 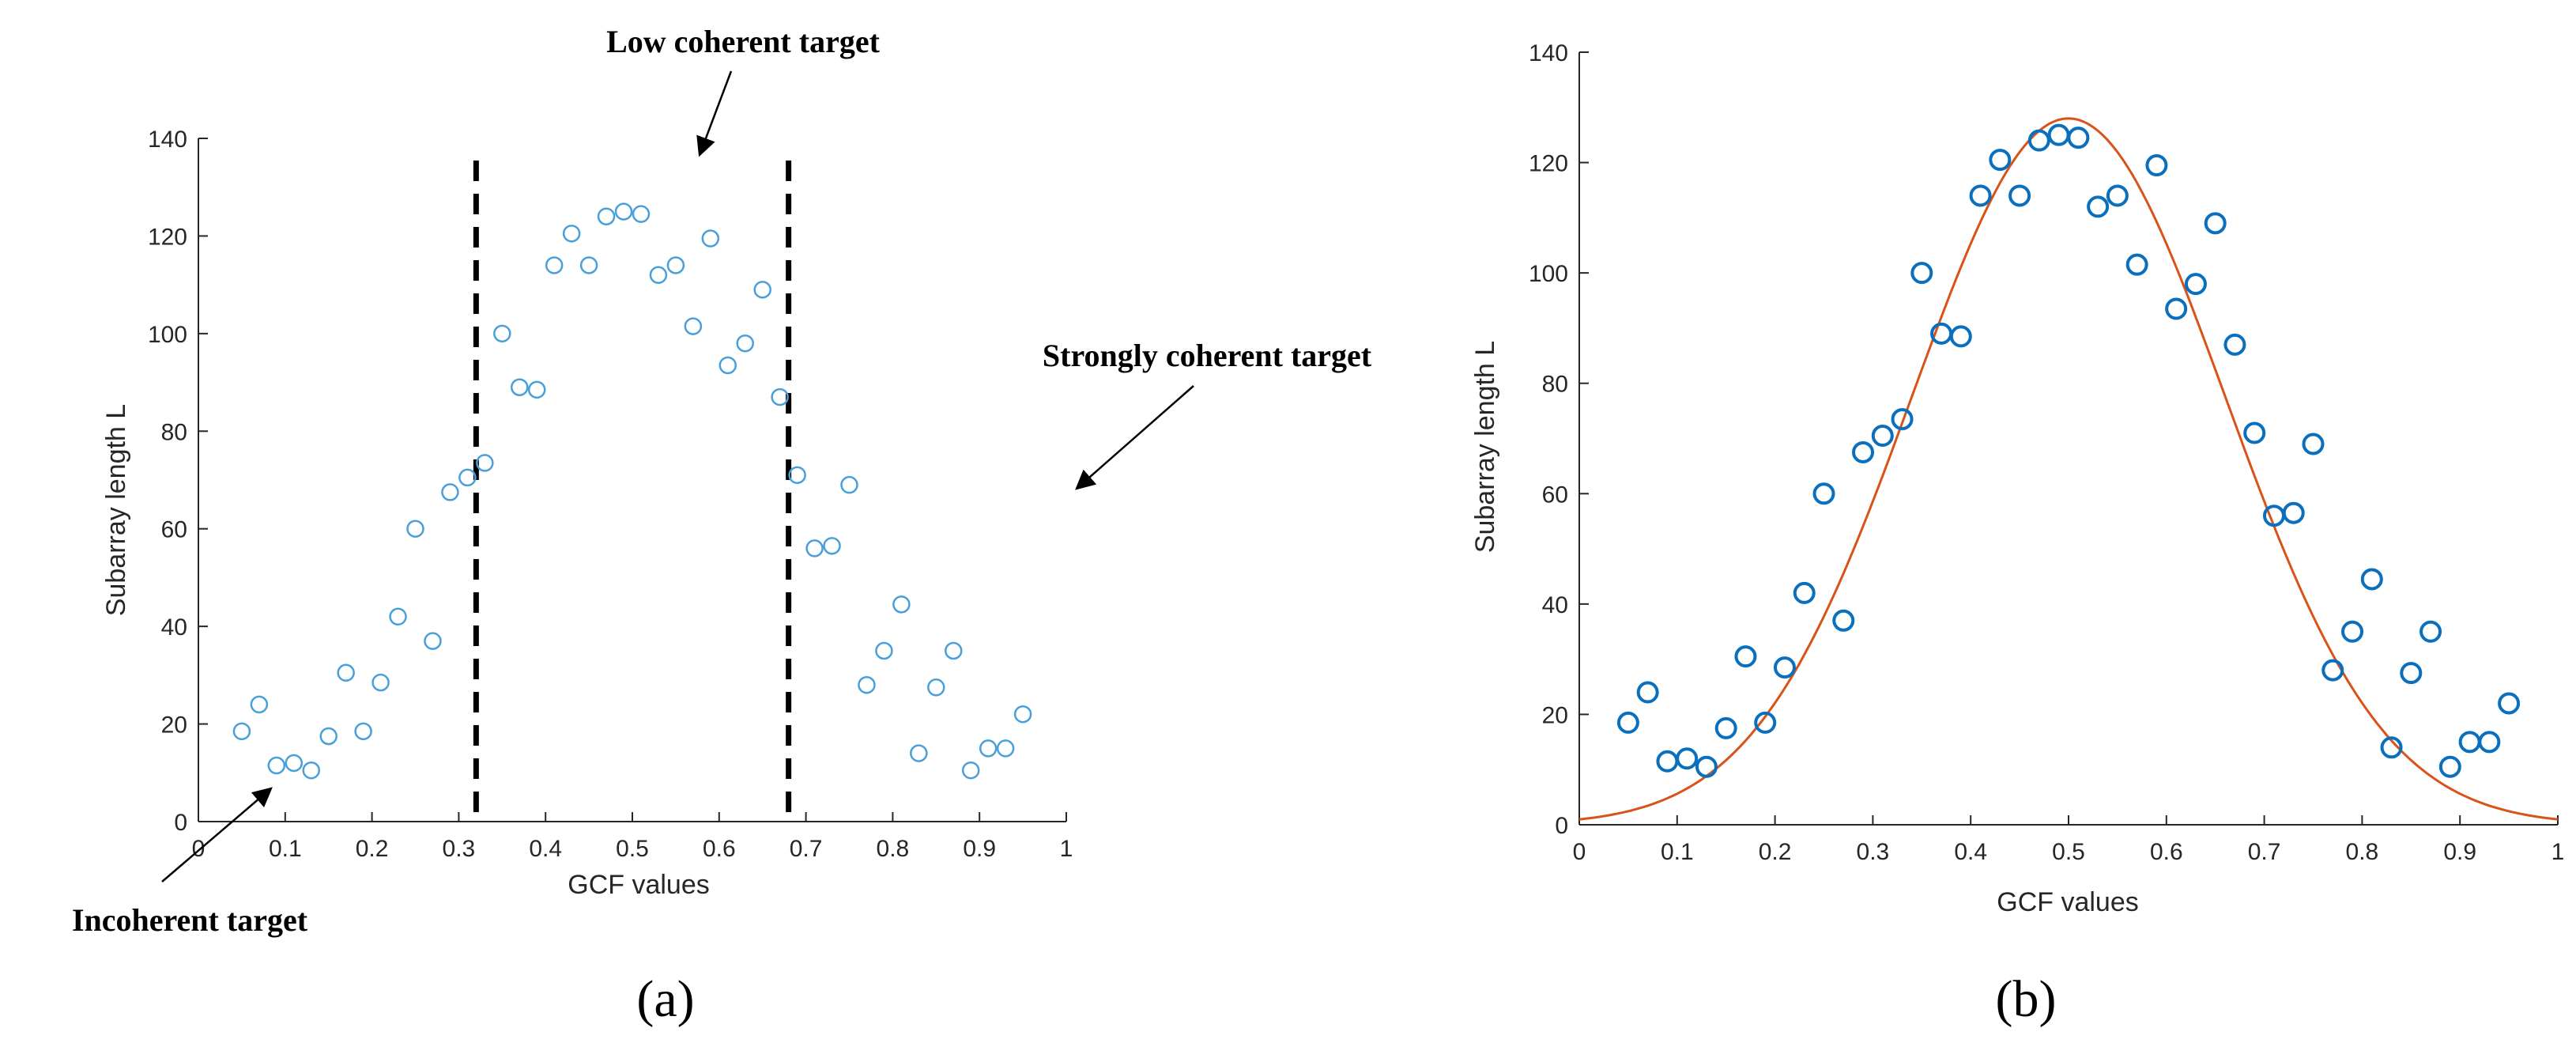 What do you see at coordinates (180, 823) in the screenshot?
I see `panel-a-y-tick-label: 0` at bounding box center [180, 823].